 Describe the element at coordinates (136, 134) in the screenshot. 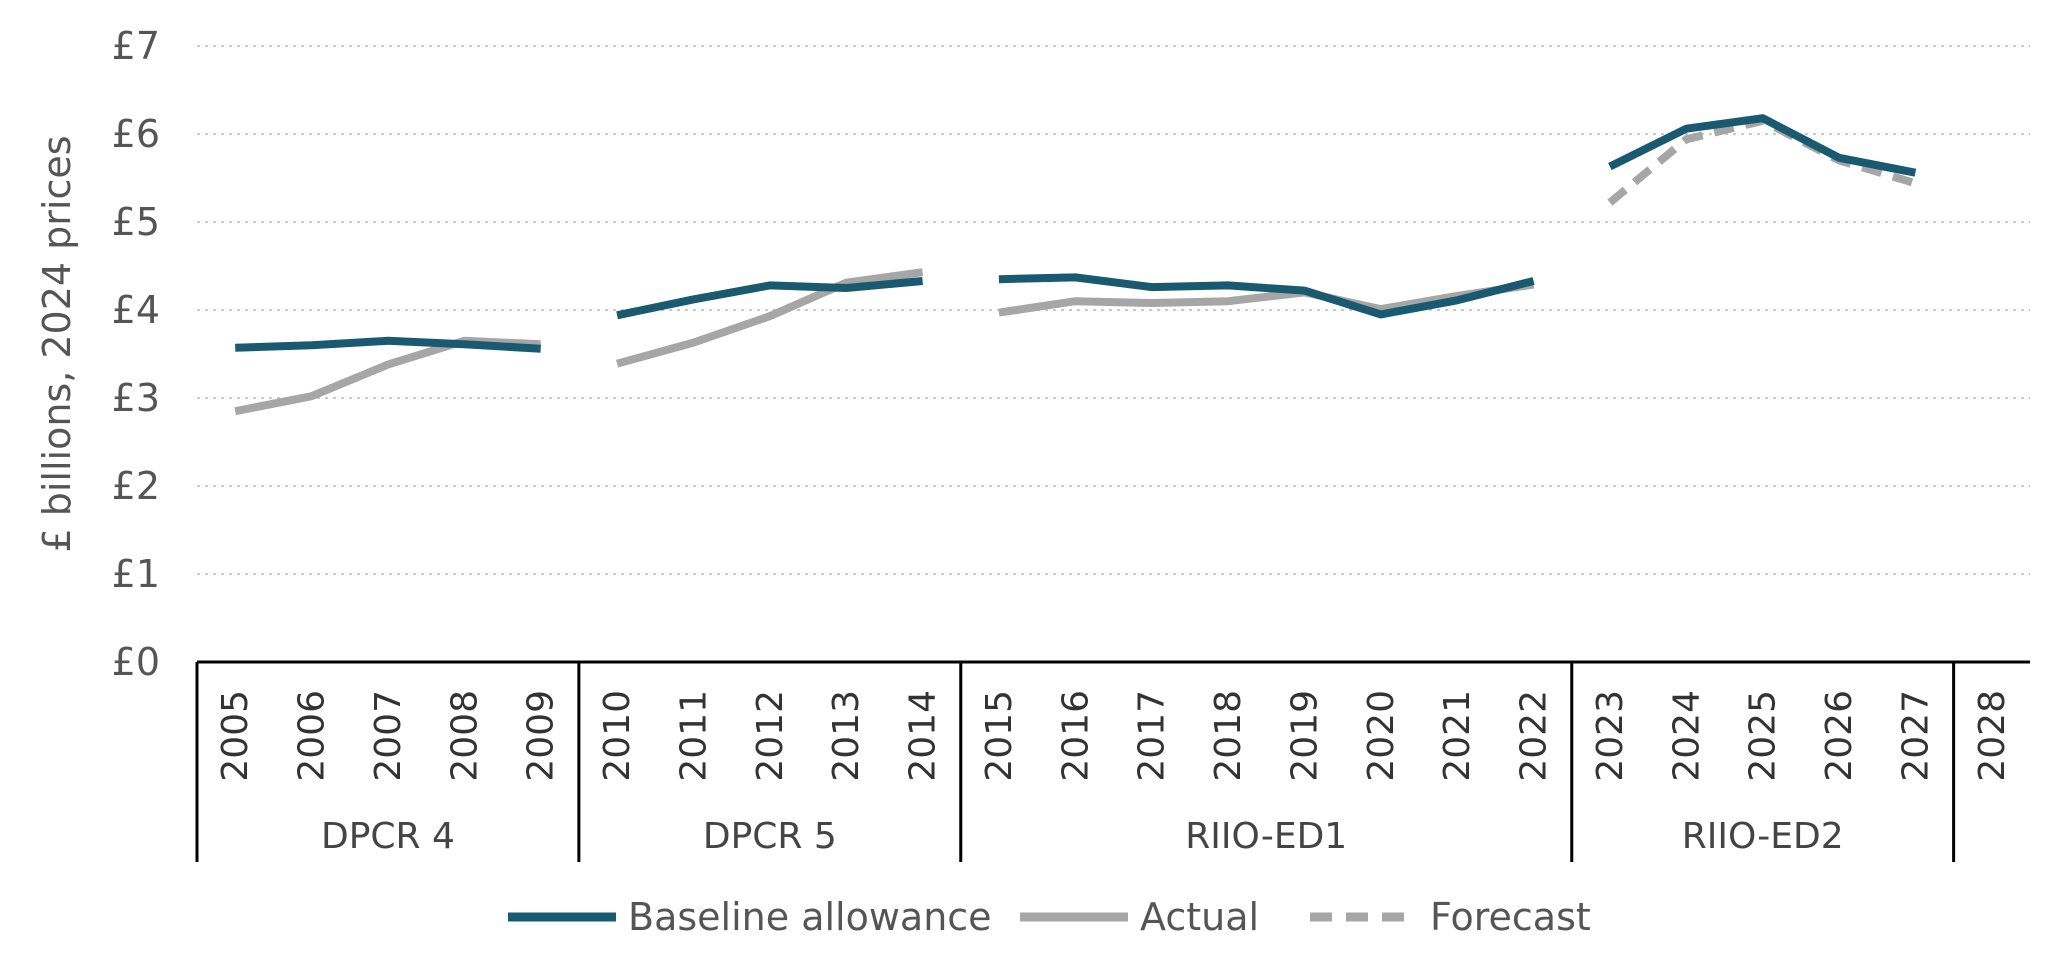

I see `y-tick-label: £6` at that location.